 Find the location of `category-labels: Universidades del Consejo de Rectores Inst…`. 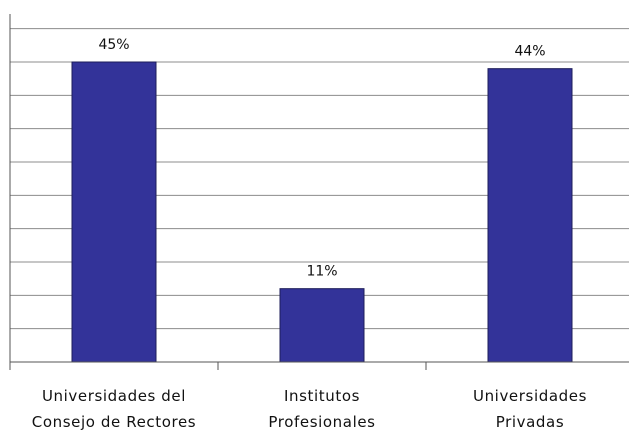

category-labels: Universidades del Consejo de Rectores Inst… is located at coordinates (309, 409).